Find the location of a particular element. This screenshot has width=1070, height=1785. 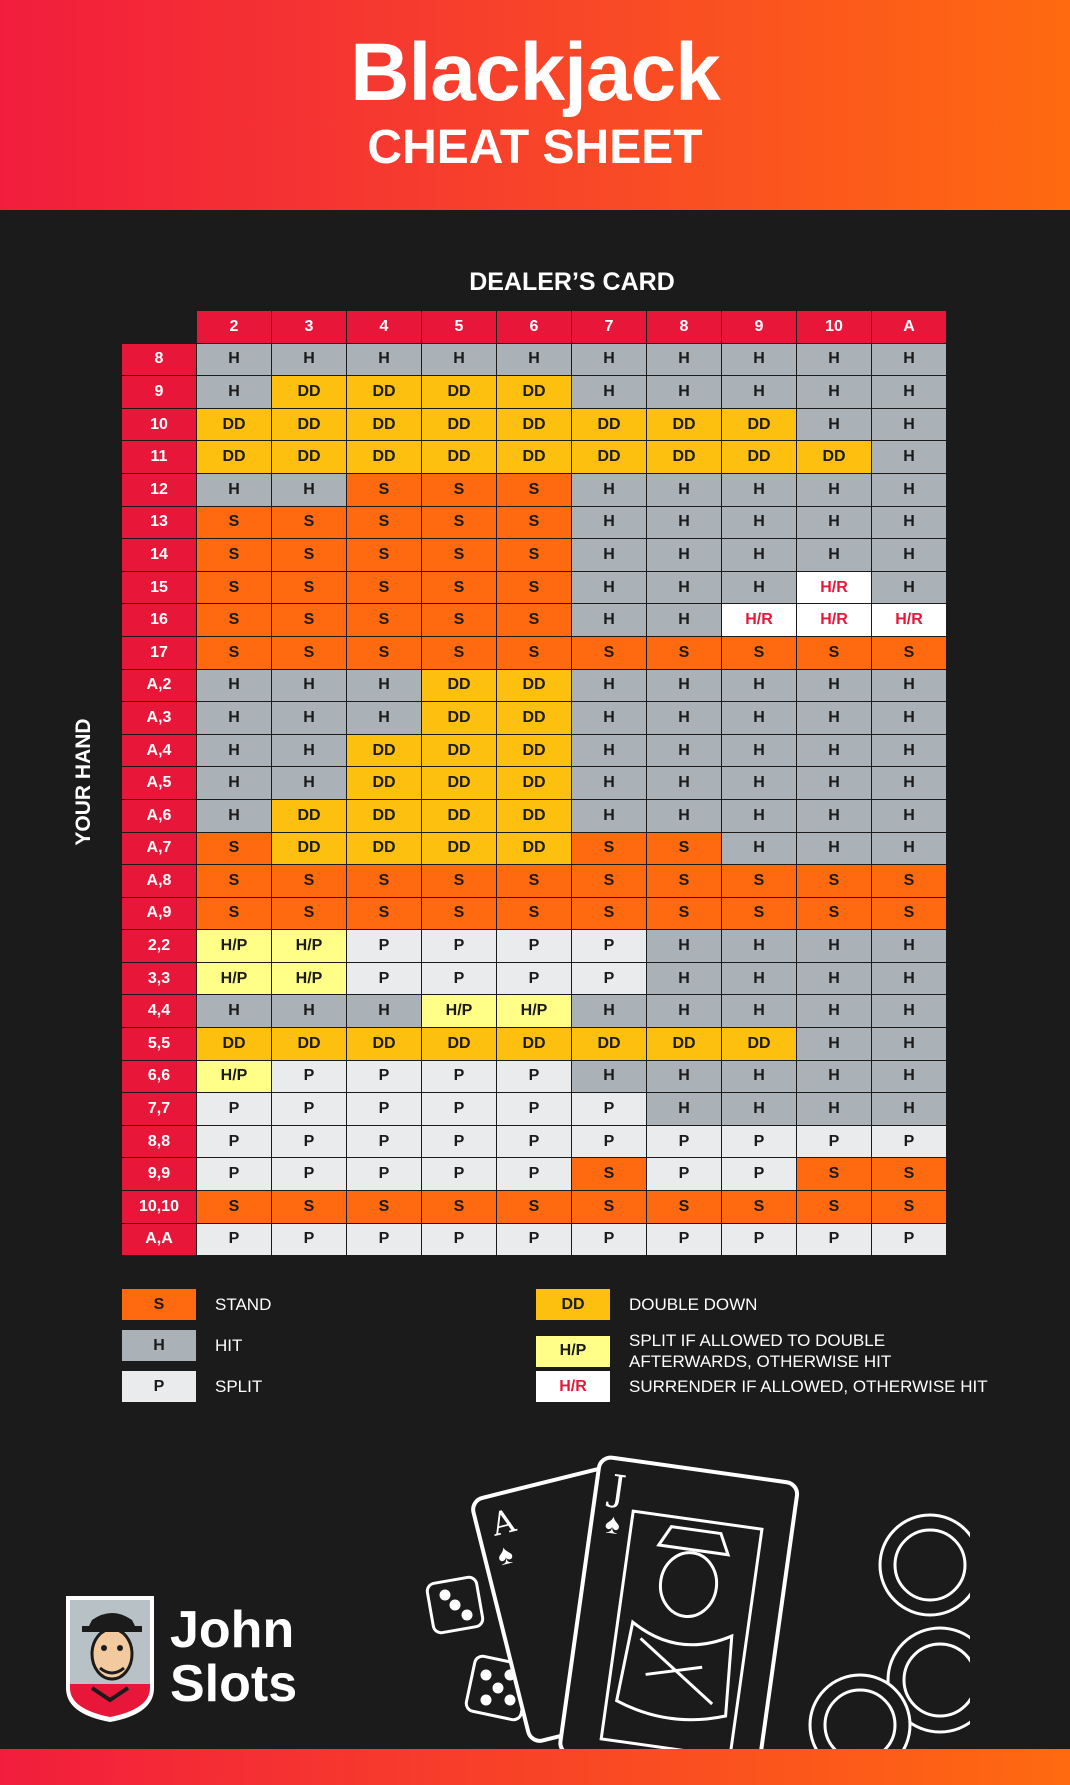

table-row: A,5 H H DD DD DD H H H H H is located at coordinates (534, 783).